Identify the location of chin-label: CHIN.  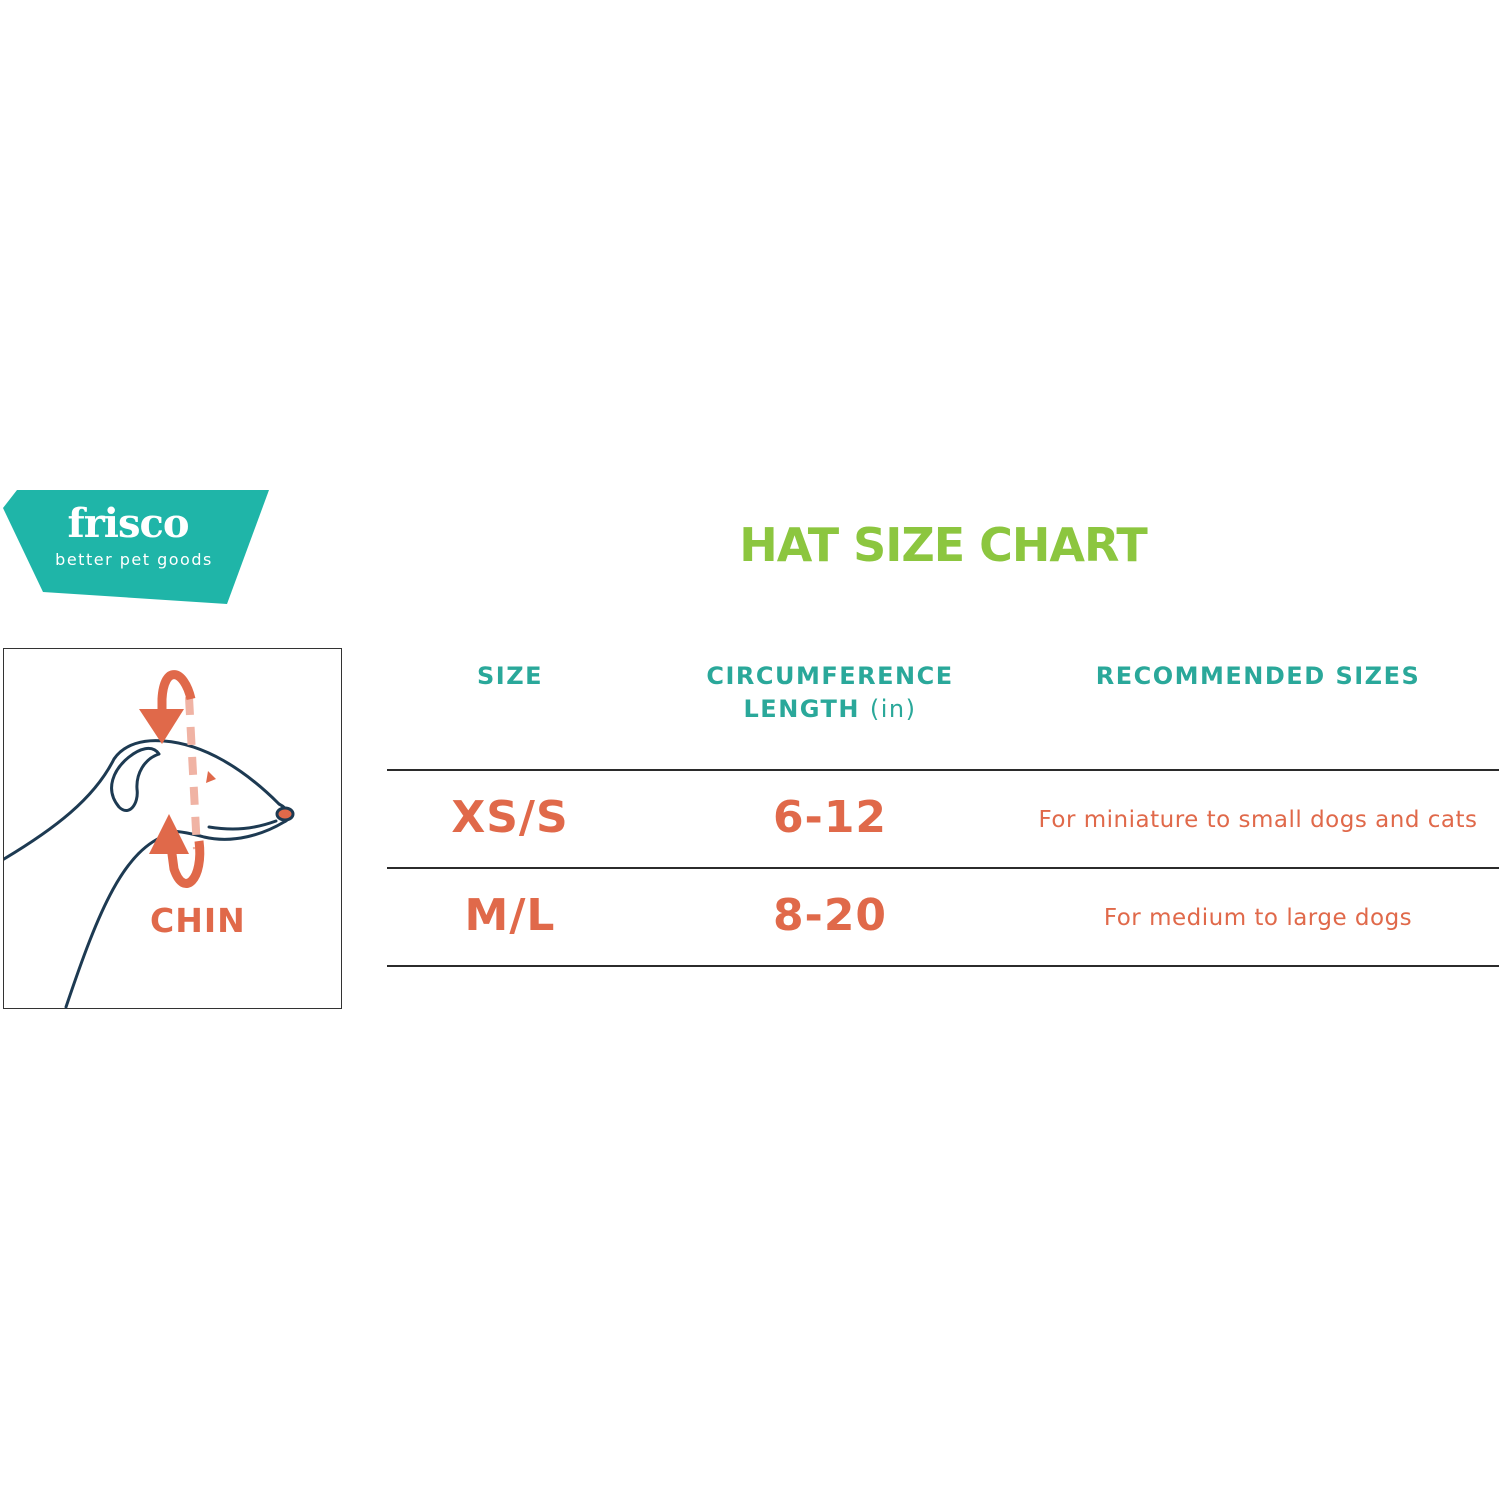
(198, 920).